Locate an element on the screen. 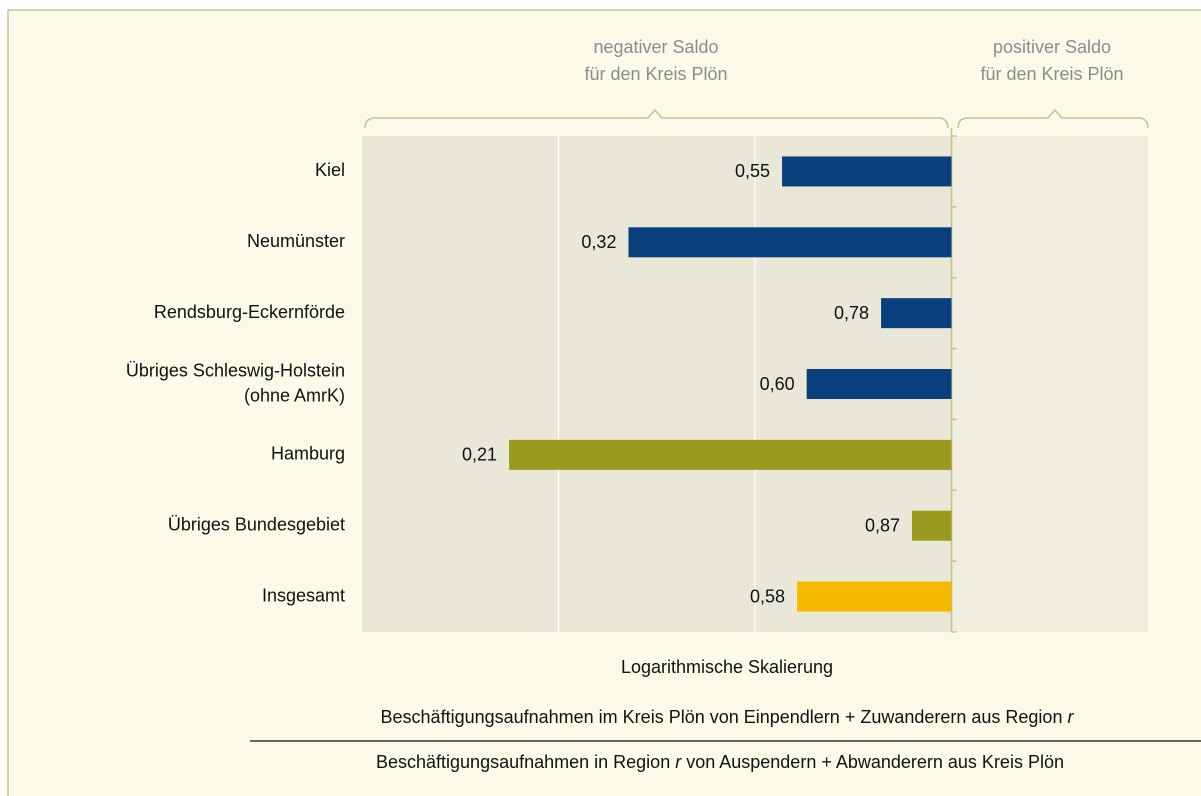 The image size is (1201, 796). denominator-text: r is located at coordinates (678, 762).